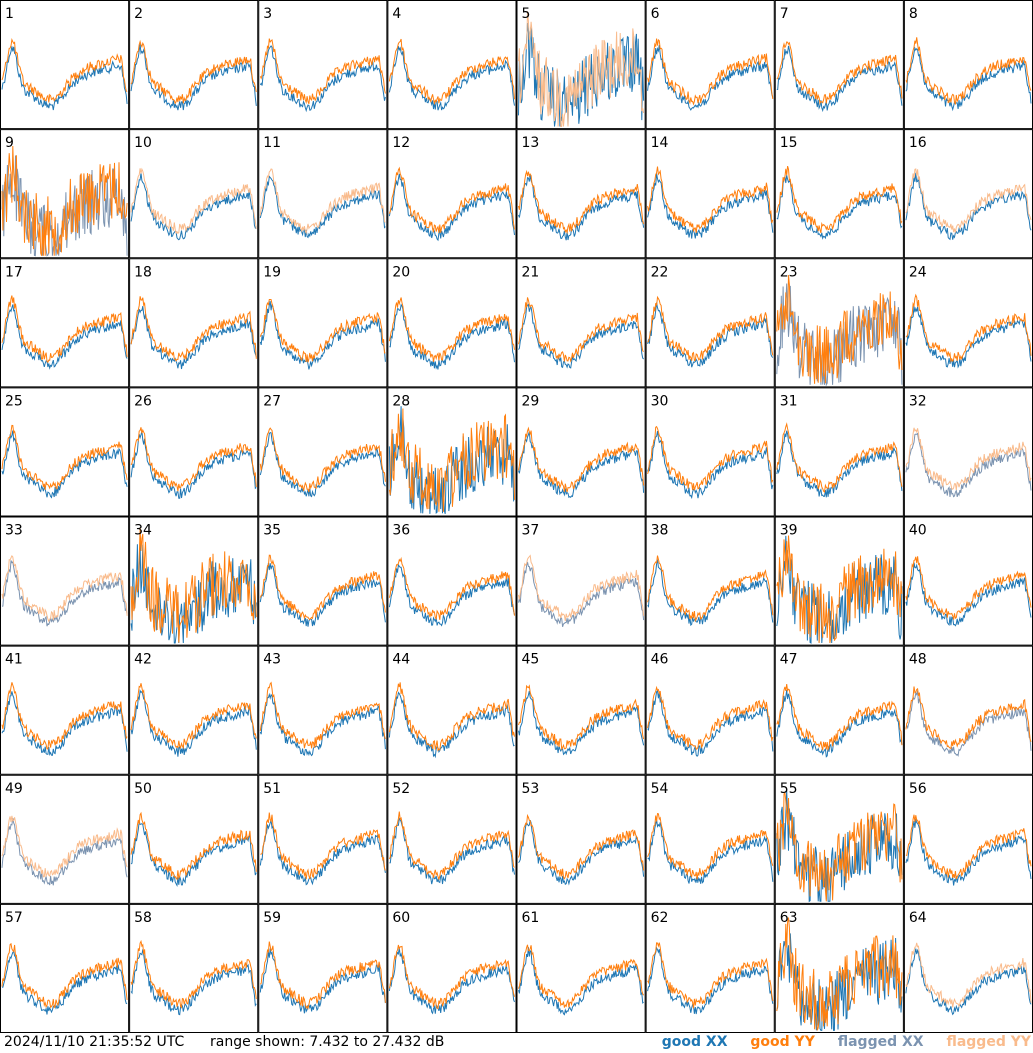 The height and width of the screenshot is (1053, 1033). What do you see at coordinates (988, 1042) in the screenshot?
I see `legend-flagged-yy: flagged YY` at bounding box center [988, 1042].